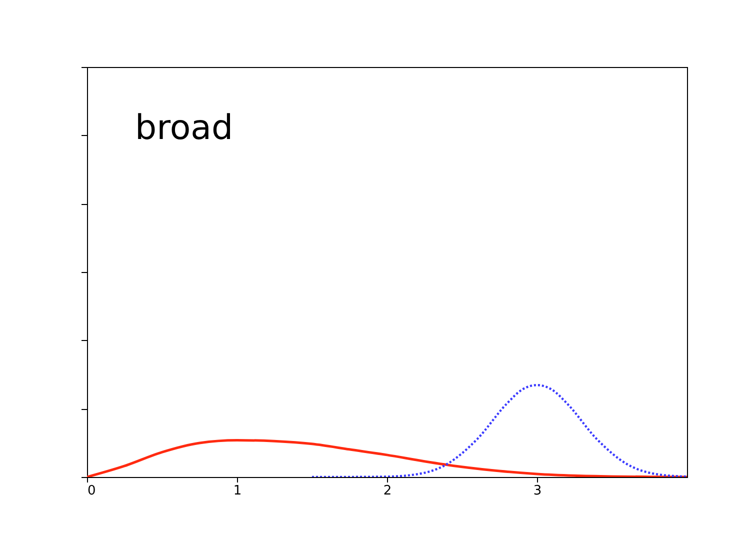 Image resolution: width=731 pixels, height=551 pixels. Describe the element at coordinates (537, 491) in the screenshot. I see `x-tick-label: 3` at that location.